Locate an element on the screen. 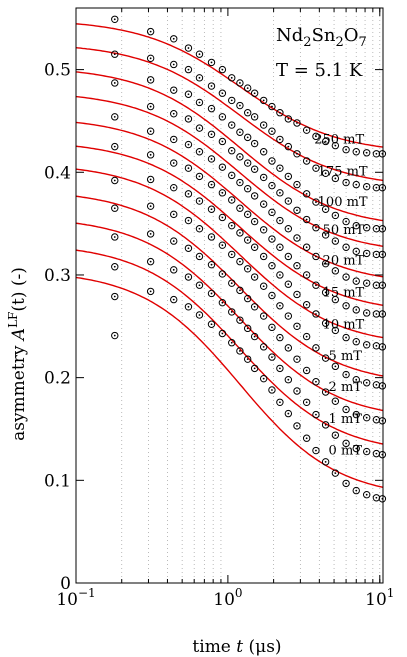 The width and height of the screenshot is (407, 657). field-label: 250 mT is located at coordinates (339, 140).